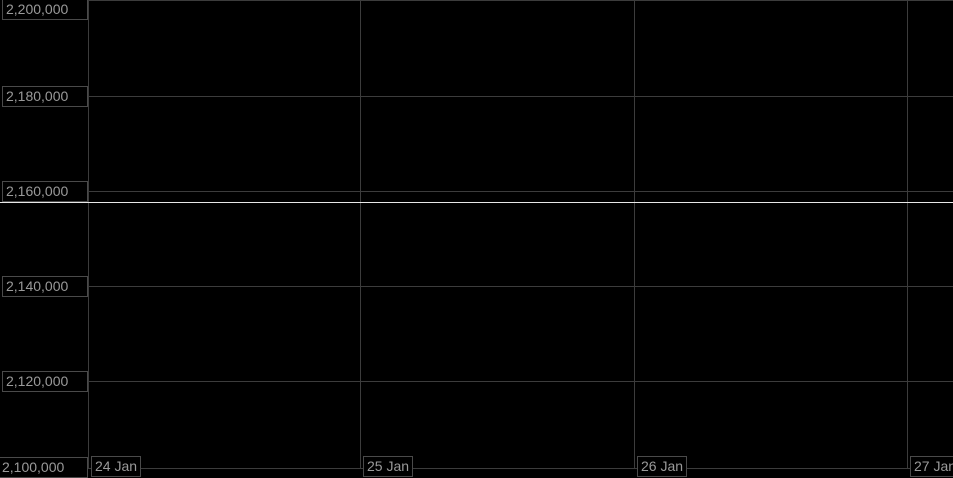 The image size is (953, 478). Describe the element at coordinates (45, 96) in the screenshot. I see `y-axis-label: 2,180,000` at that location.